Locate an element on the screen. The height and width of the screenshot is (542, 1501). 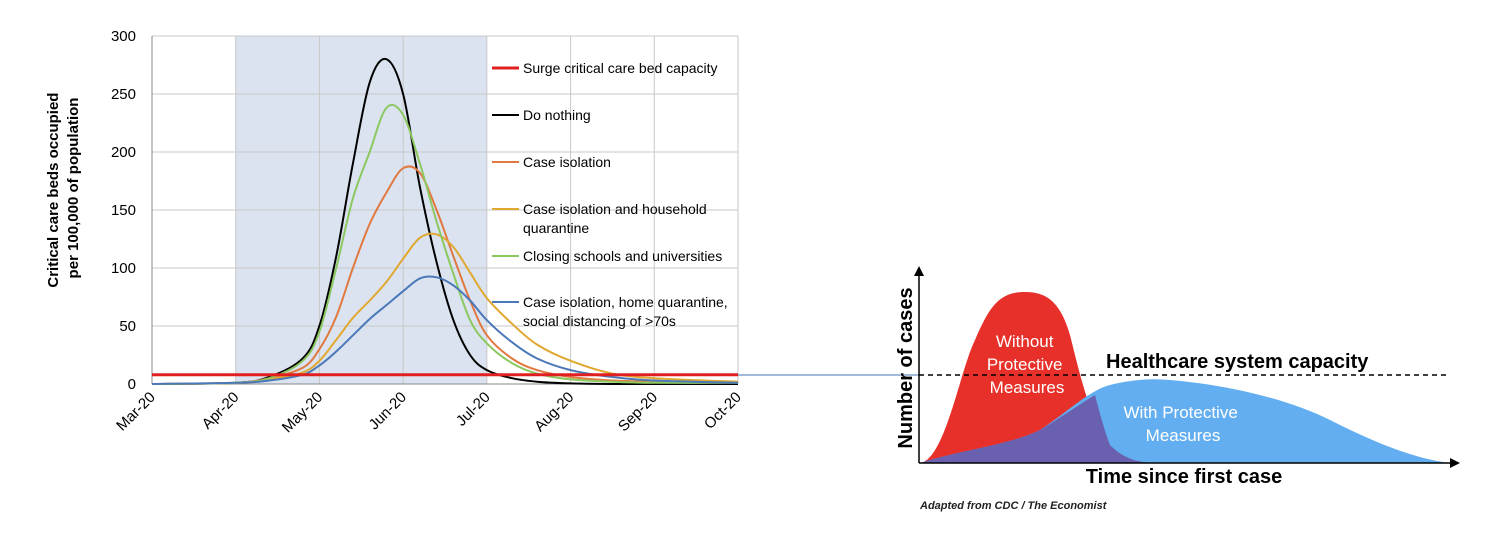
legend-label: Case isolation and household is located at coordinates (615, 209).